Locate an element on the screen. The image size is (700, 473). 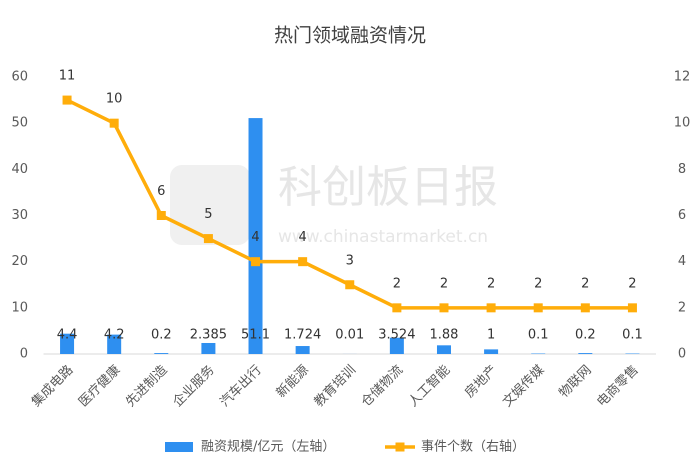
data-label: 4.4 is located at coordinates (67, 335).